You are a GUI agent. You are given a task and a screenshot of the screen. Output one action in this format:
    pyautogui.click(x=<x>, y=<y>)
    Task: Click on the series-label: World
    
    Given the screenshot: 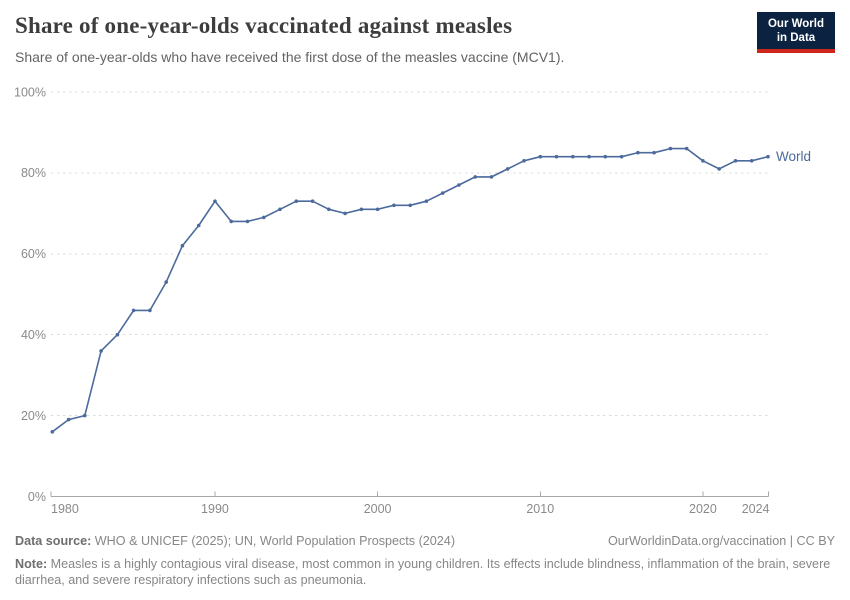 What is the action you would take?
    pyautogui.click(x=793, y=156)
    